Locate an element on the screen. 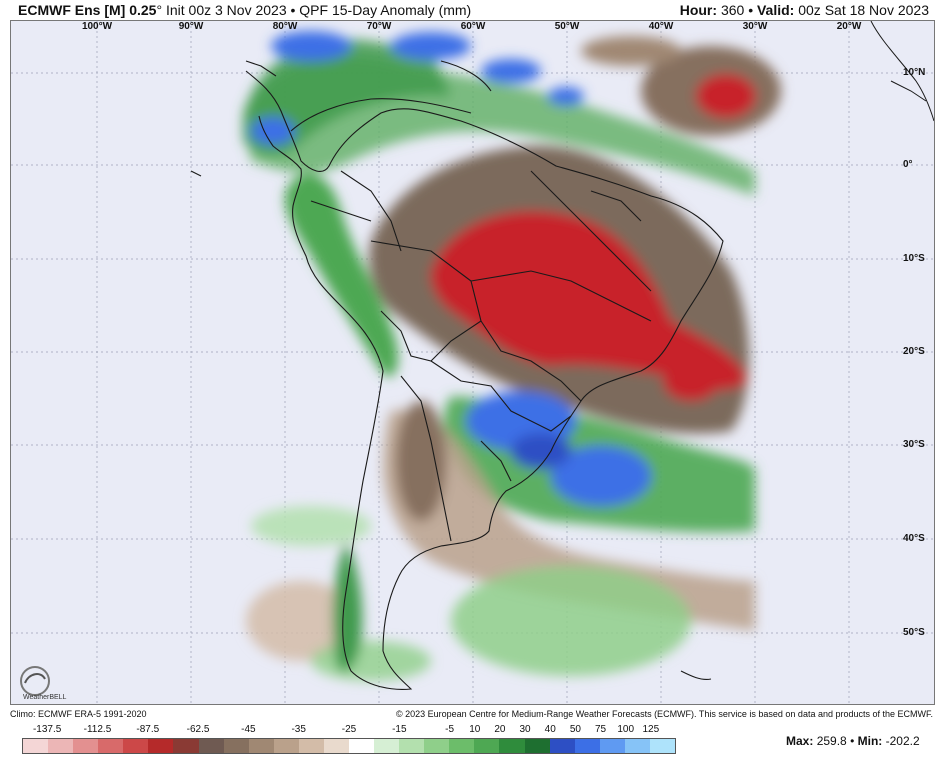  product-name: QPF 15-Day Anomaly (mm) is located at coordinates (385, 10).